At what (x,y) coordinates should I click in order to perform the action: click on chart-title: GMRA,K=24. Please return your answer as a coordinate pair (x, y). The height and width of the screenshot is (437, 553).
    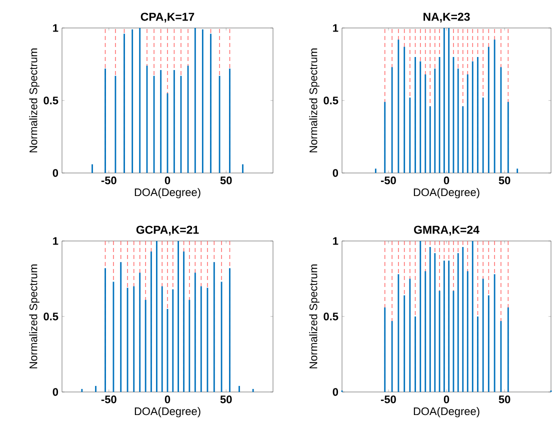
    Looking at the image, I should click on (447, 231).